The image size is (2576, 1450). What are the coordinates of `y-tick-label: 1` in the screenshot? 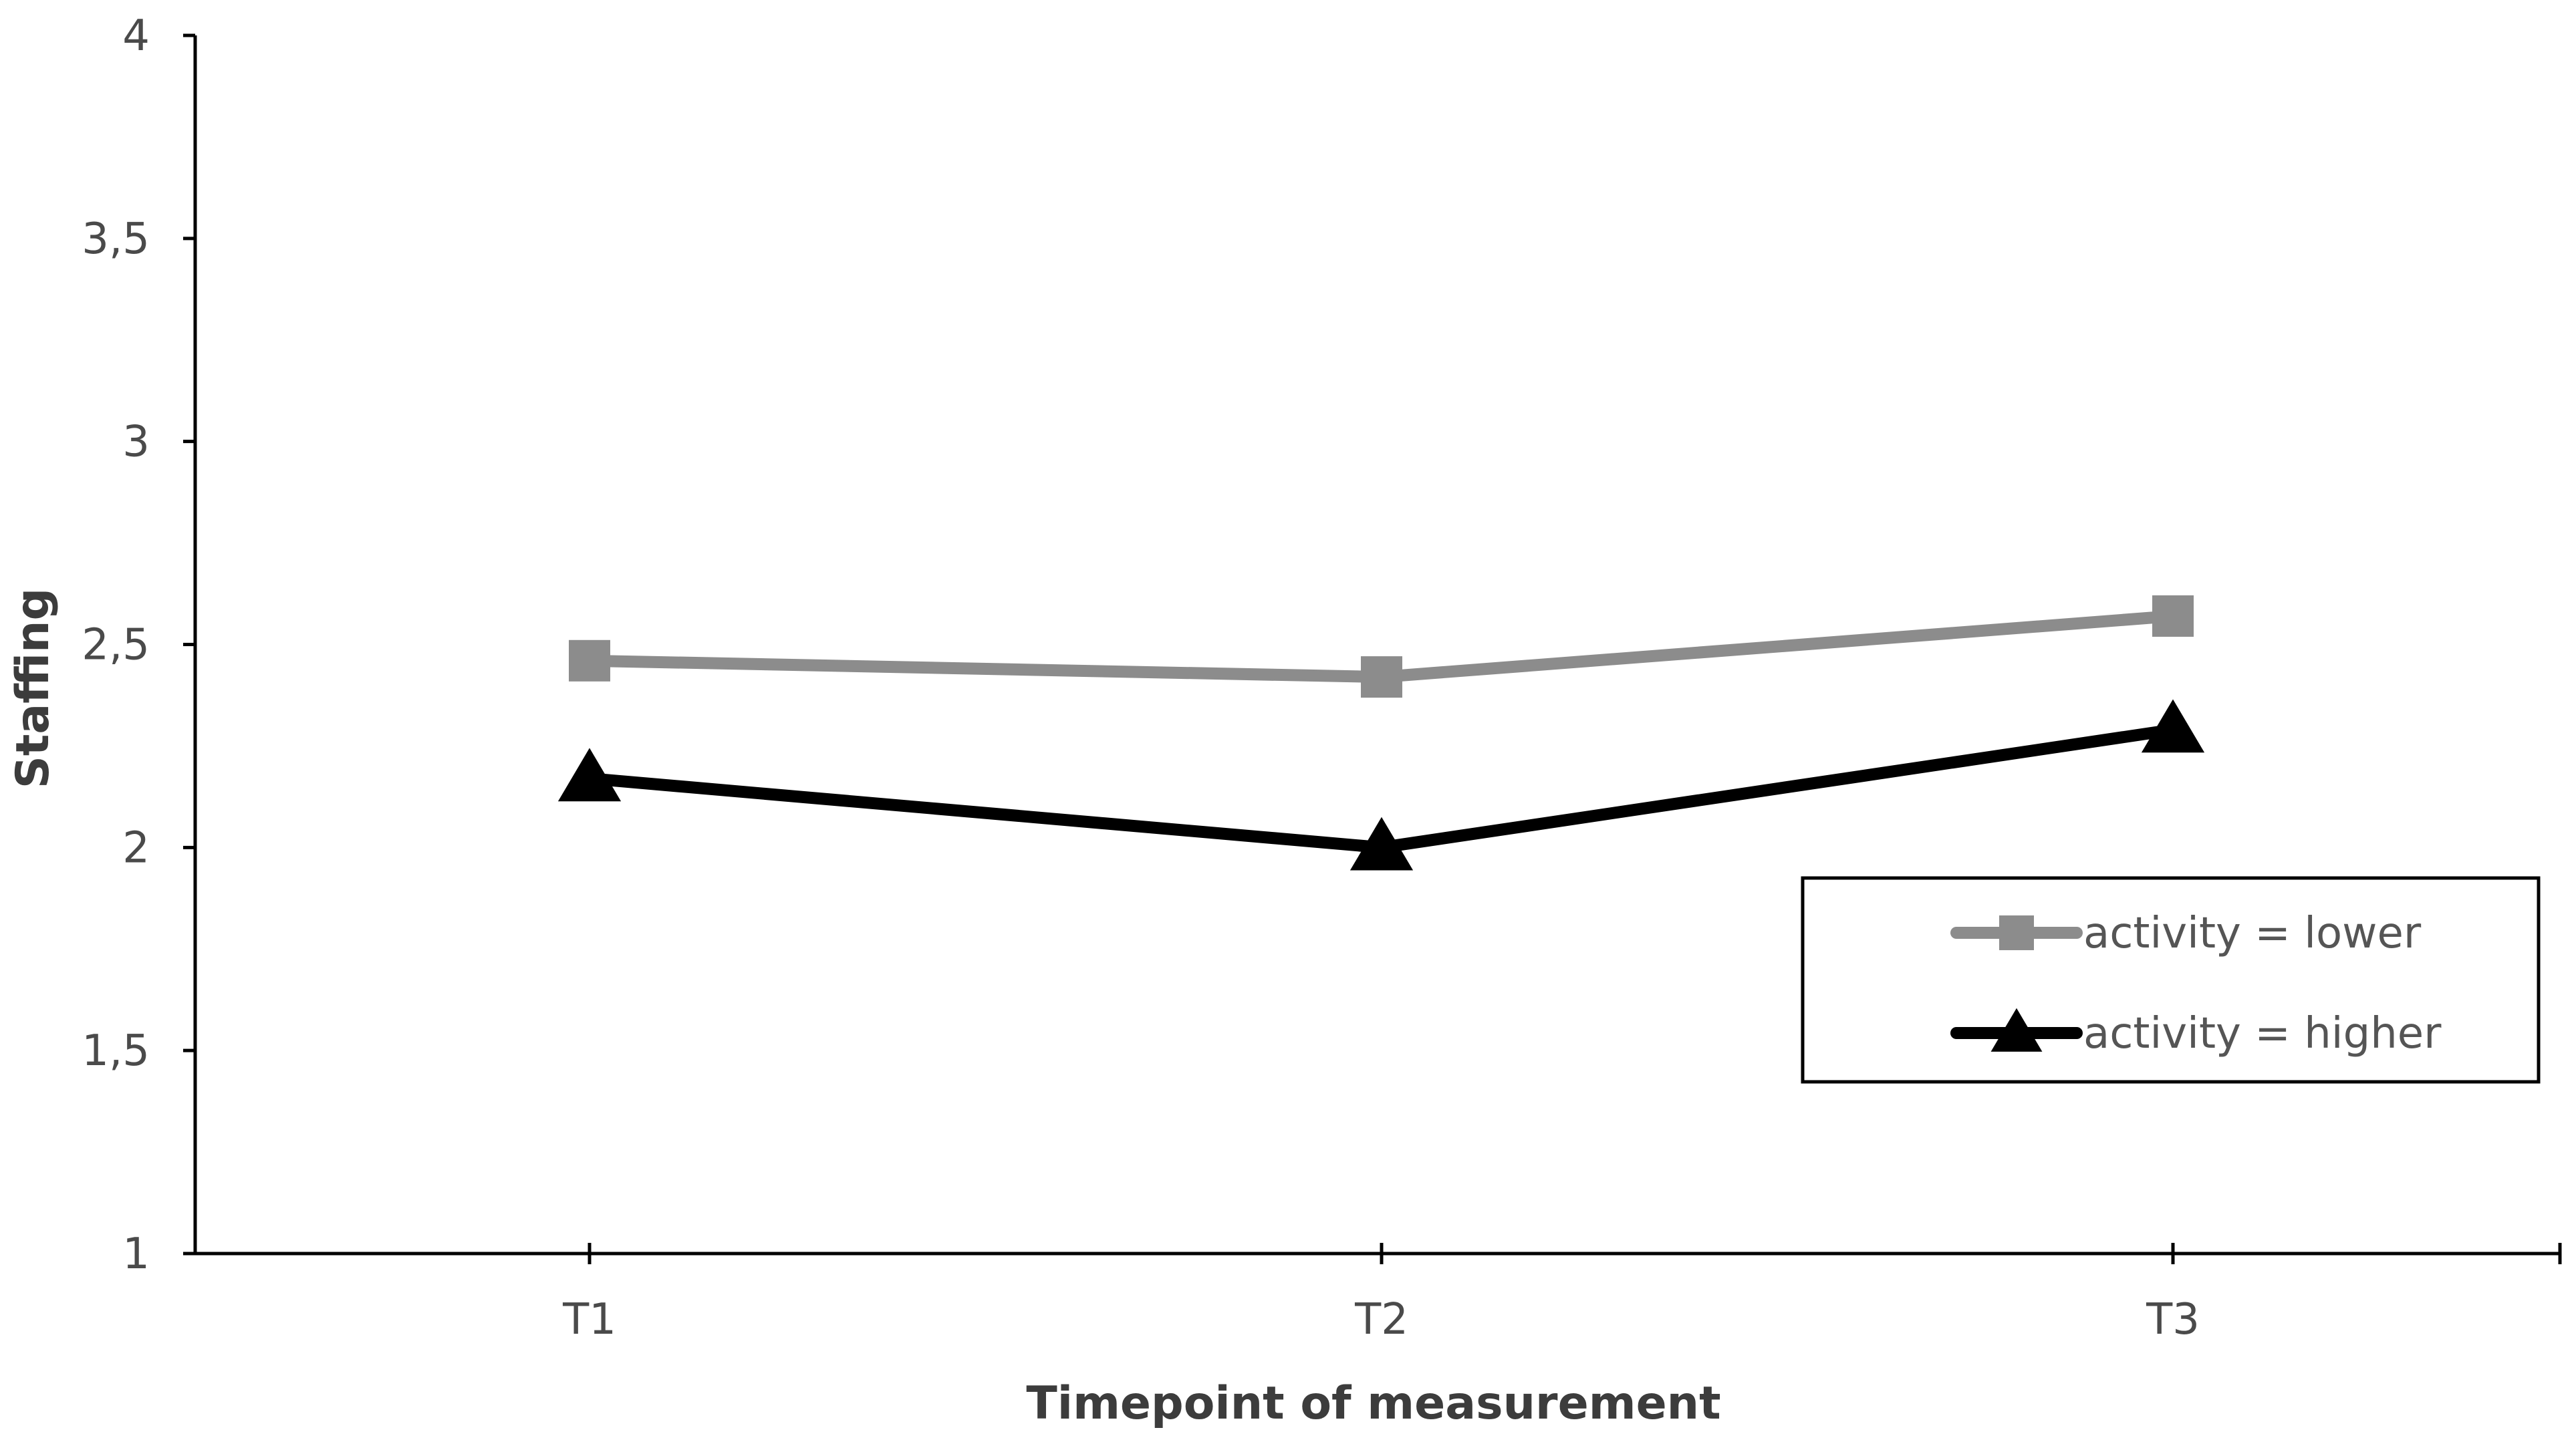 It's located at (136, 1254).